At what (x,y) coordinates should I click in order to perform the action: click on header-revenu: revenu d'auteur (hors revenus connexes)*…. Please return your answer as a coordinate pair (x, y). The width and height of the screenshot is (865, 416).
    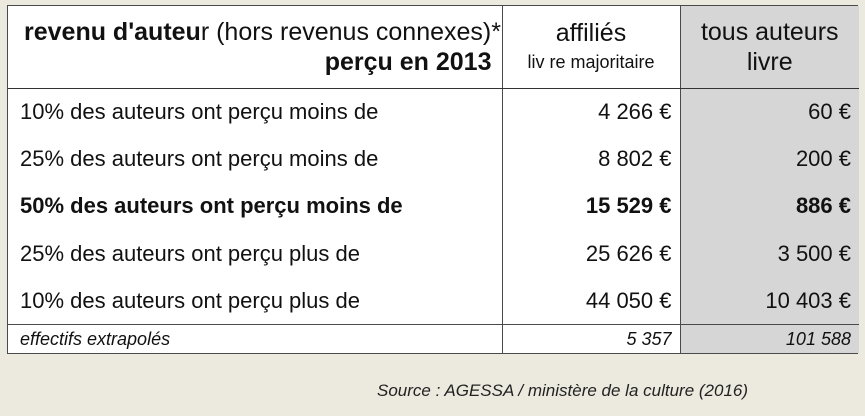
    Looking at the image, I should click on (255, 47).